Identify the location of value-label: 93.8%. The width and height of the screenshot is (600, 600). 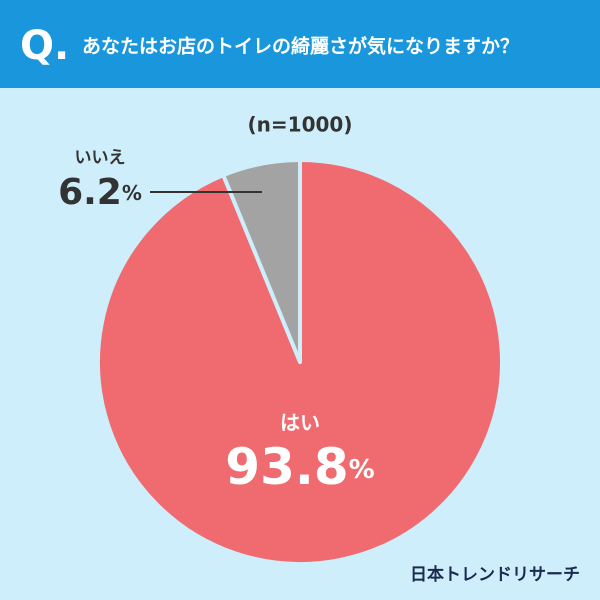
(299, 467).